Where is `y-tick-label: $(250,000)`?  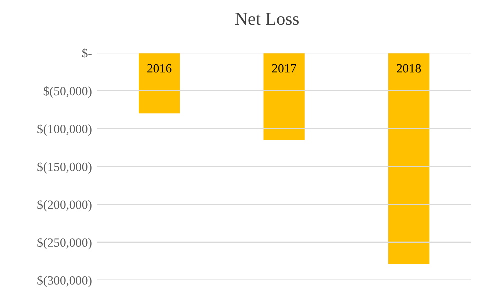 y-tick-label: $(250,000) is located at coordinates (65, 244).